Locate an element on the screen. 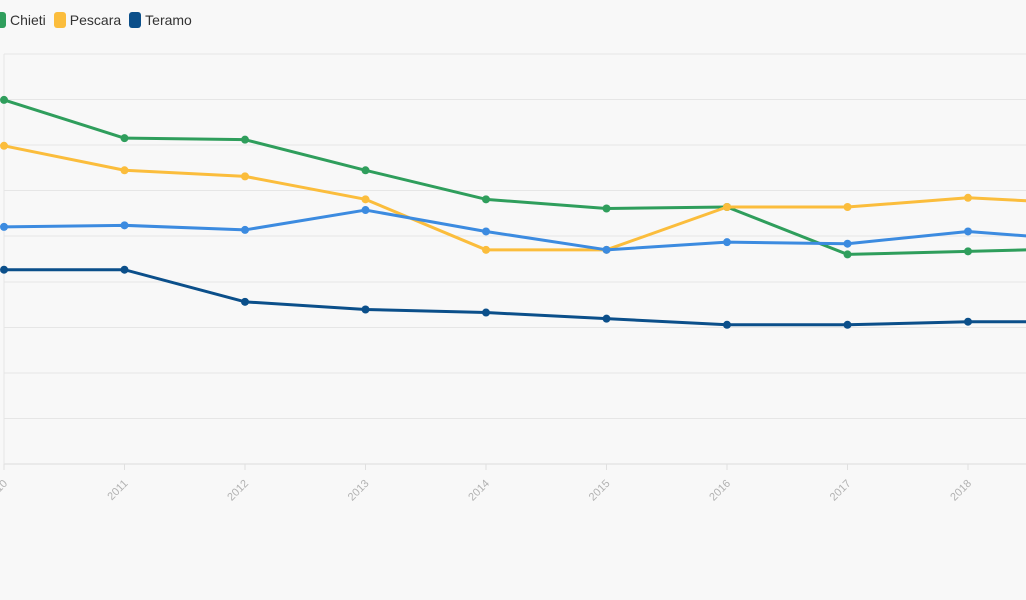 This screenshot has width=1026, height=600. series-line-teramo is located at coordinates (514, 297).